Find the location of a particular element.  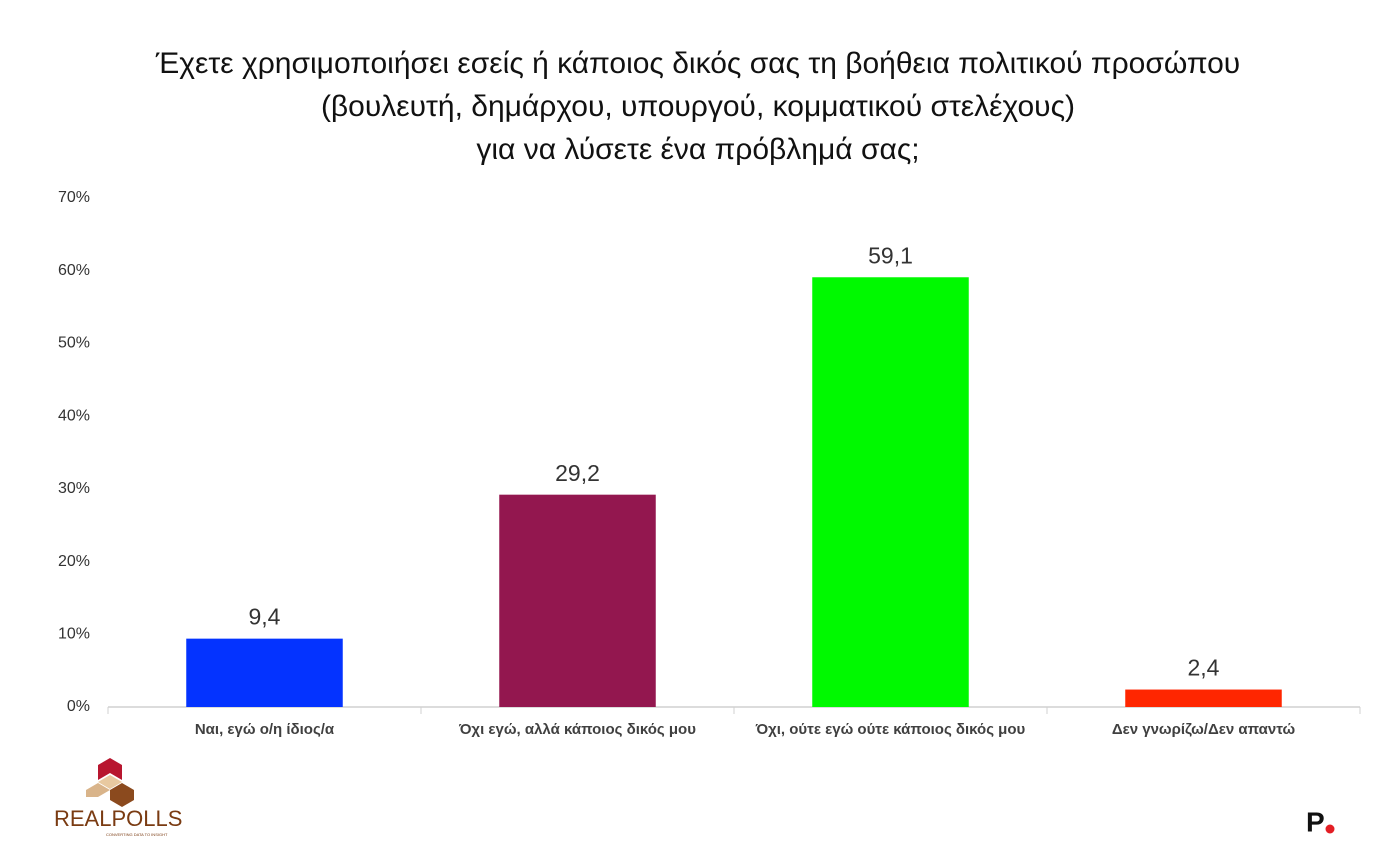

y-tick-label: 0% is located at coordinates (78, 706).